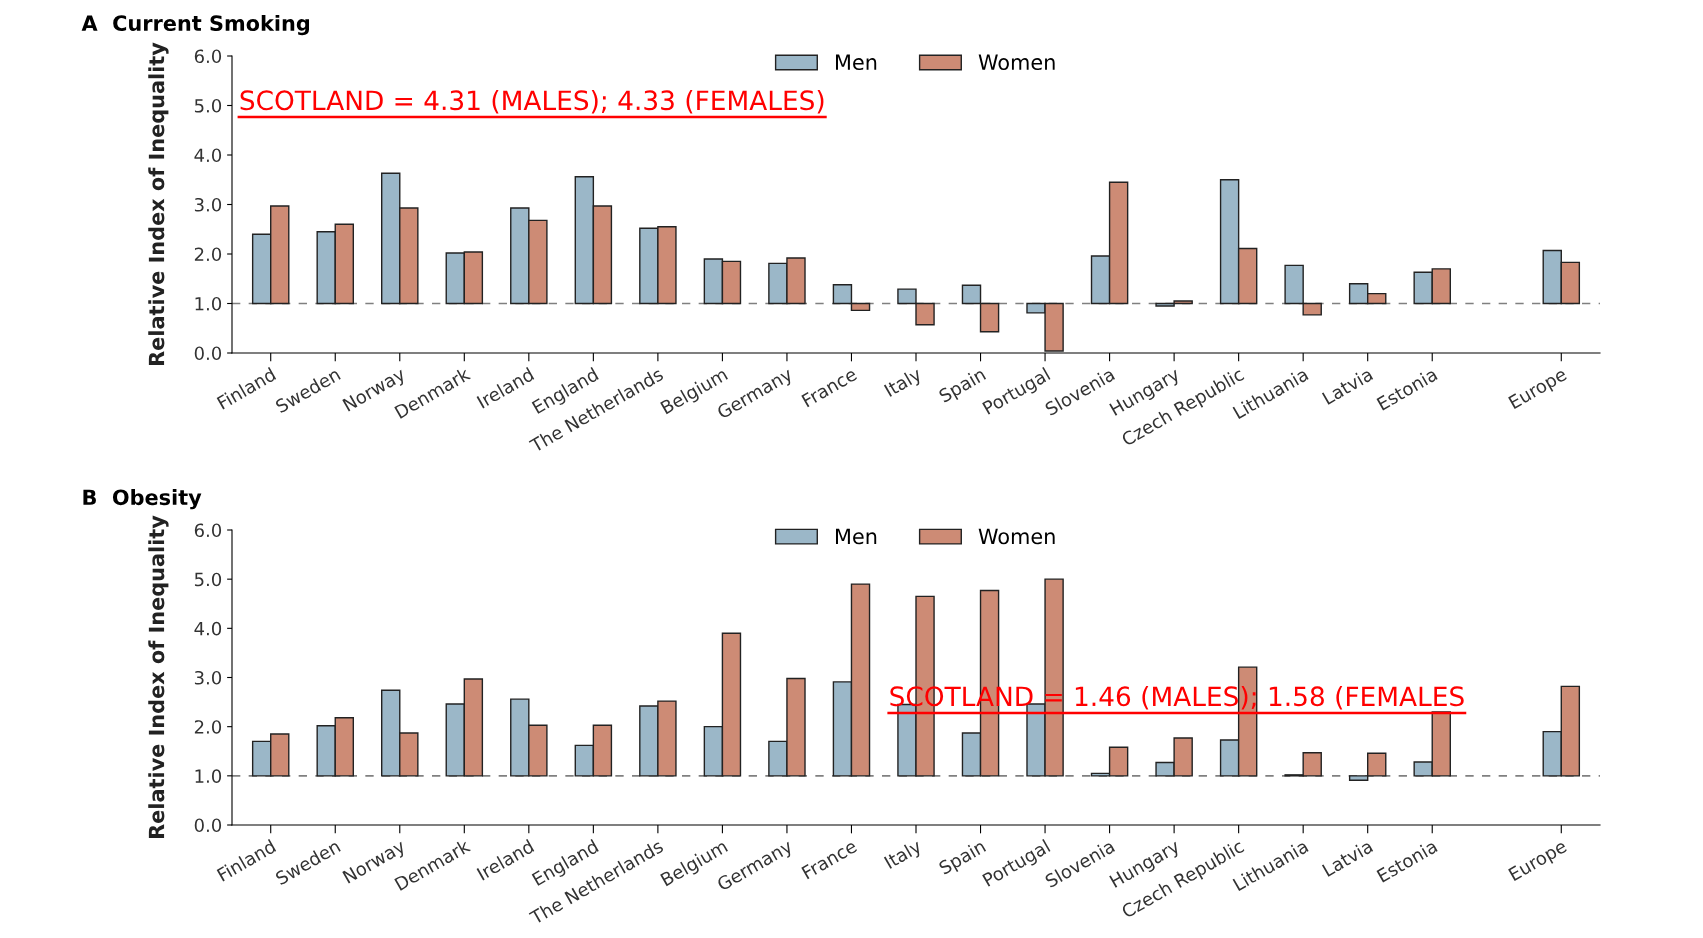 This screenshot has width=1703, height=938. I want to click on chart-title: A Current Smoking, so click(195, 25).